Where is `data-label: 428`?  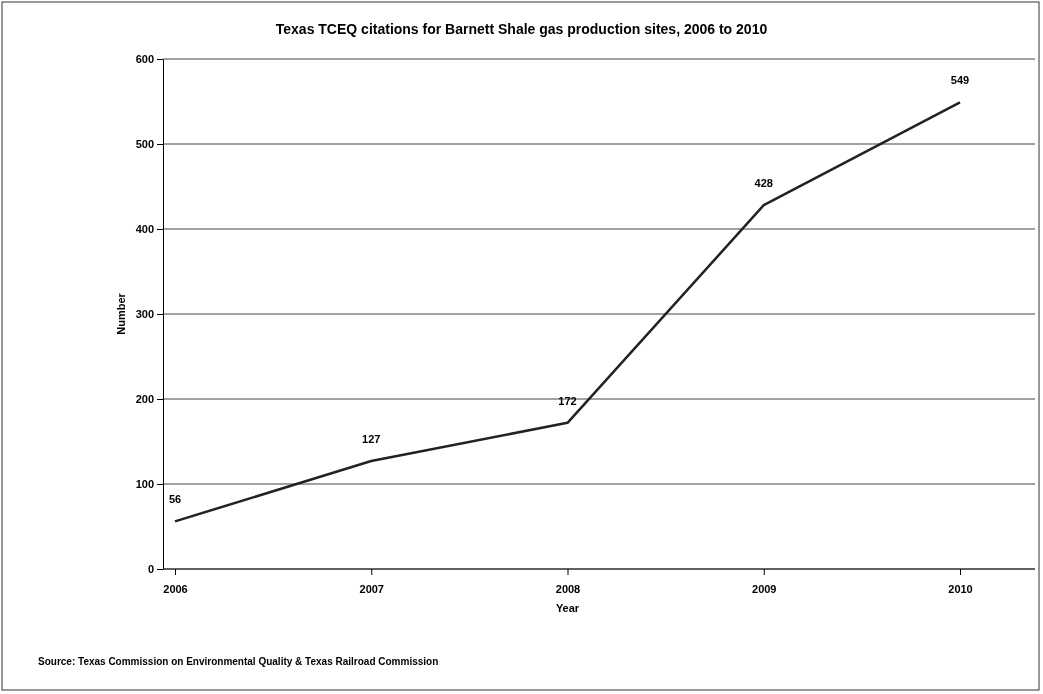
data-label: 428 is located at coordinates (763, 183).